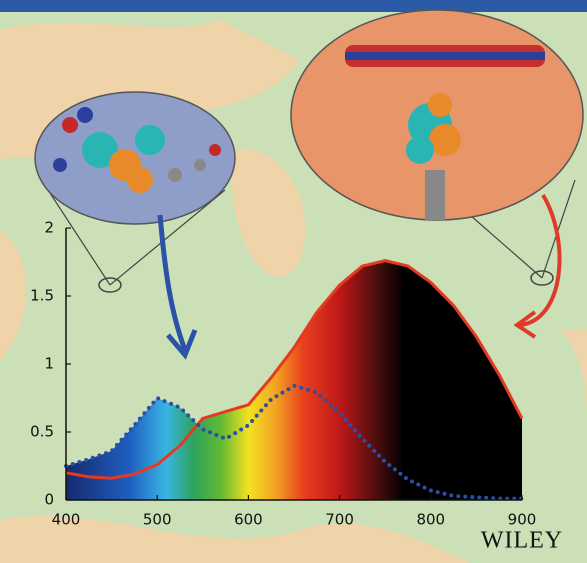  I want to click on x-tick-label: 800, so click(430, 520).